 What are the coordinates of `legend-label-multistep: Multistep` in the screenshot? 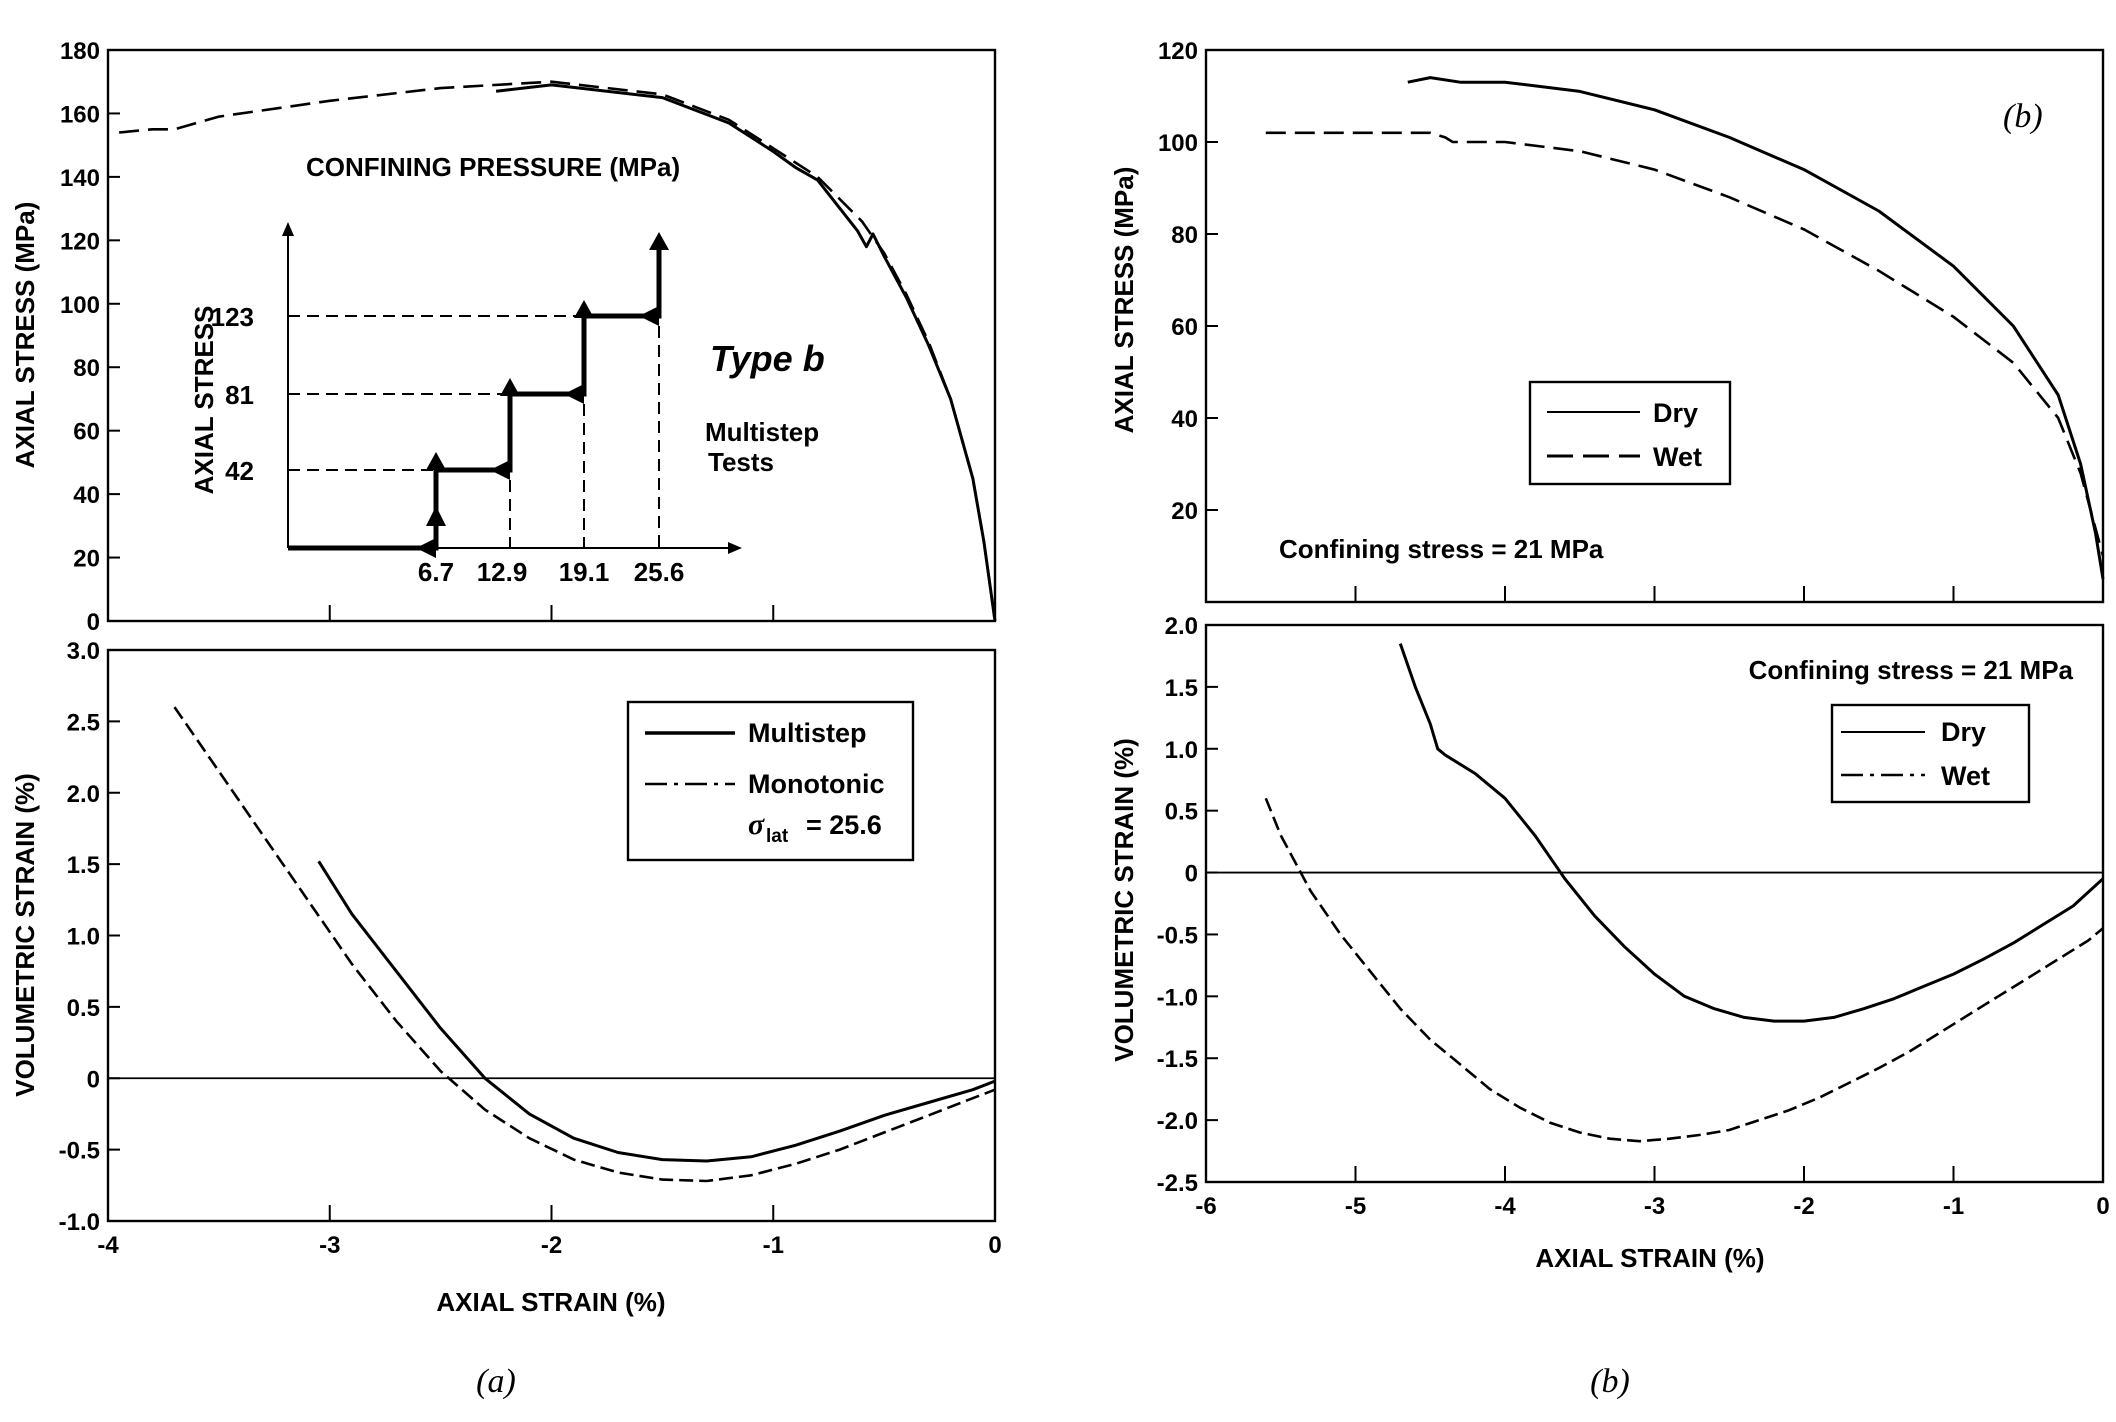 It's located at (807, 733).